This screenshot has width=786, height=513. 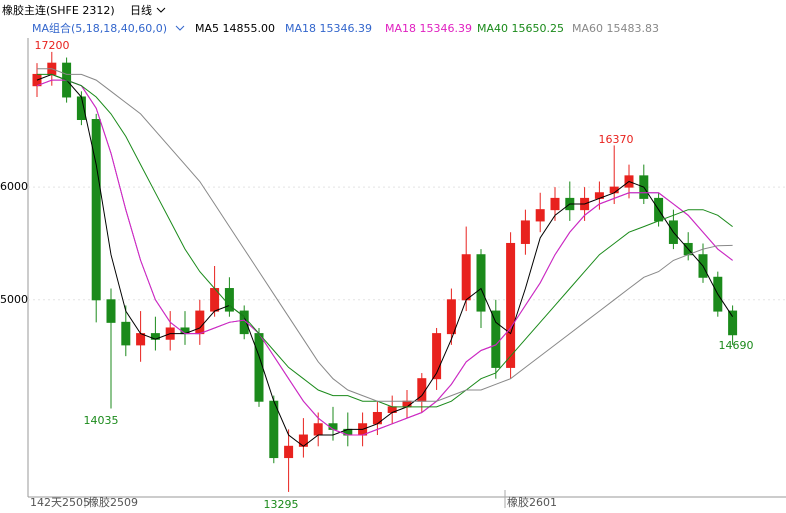 I want to click on y-tick-label: 5000, so click(x=14, y=299).